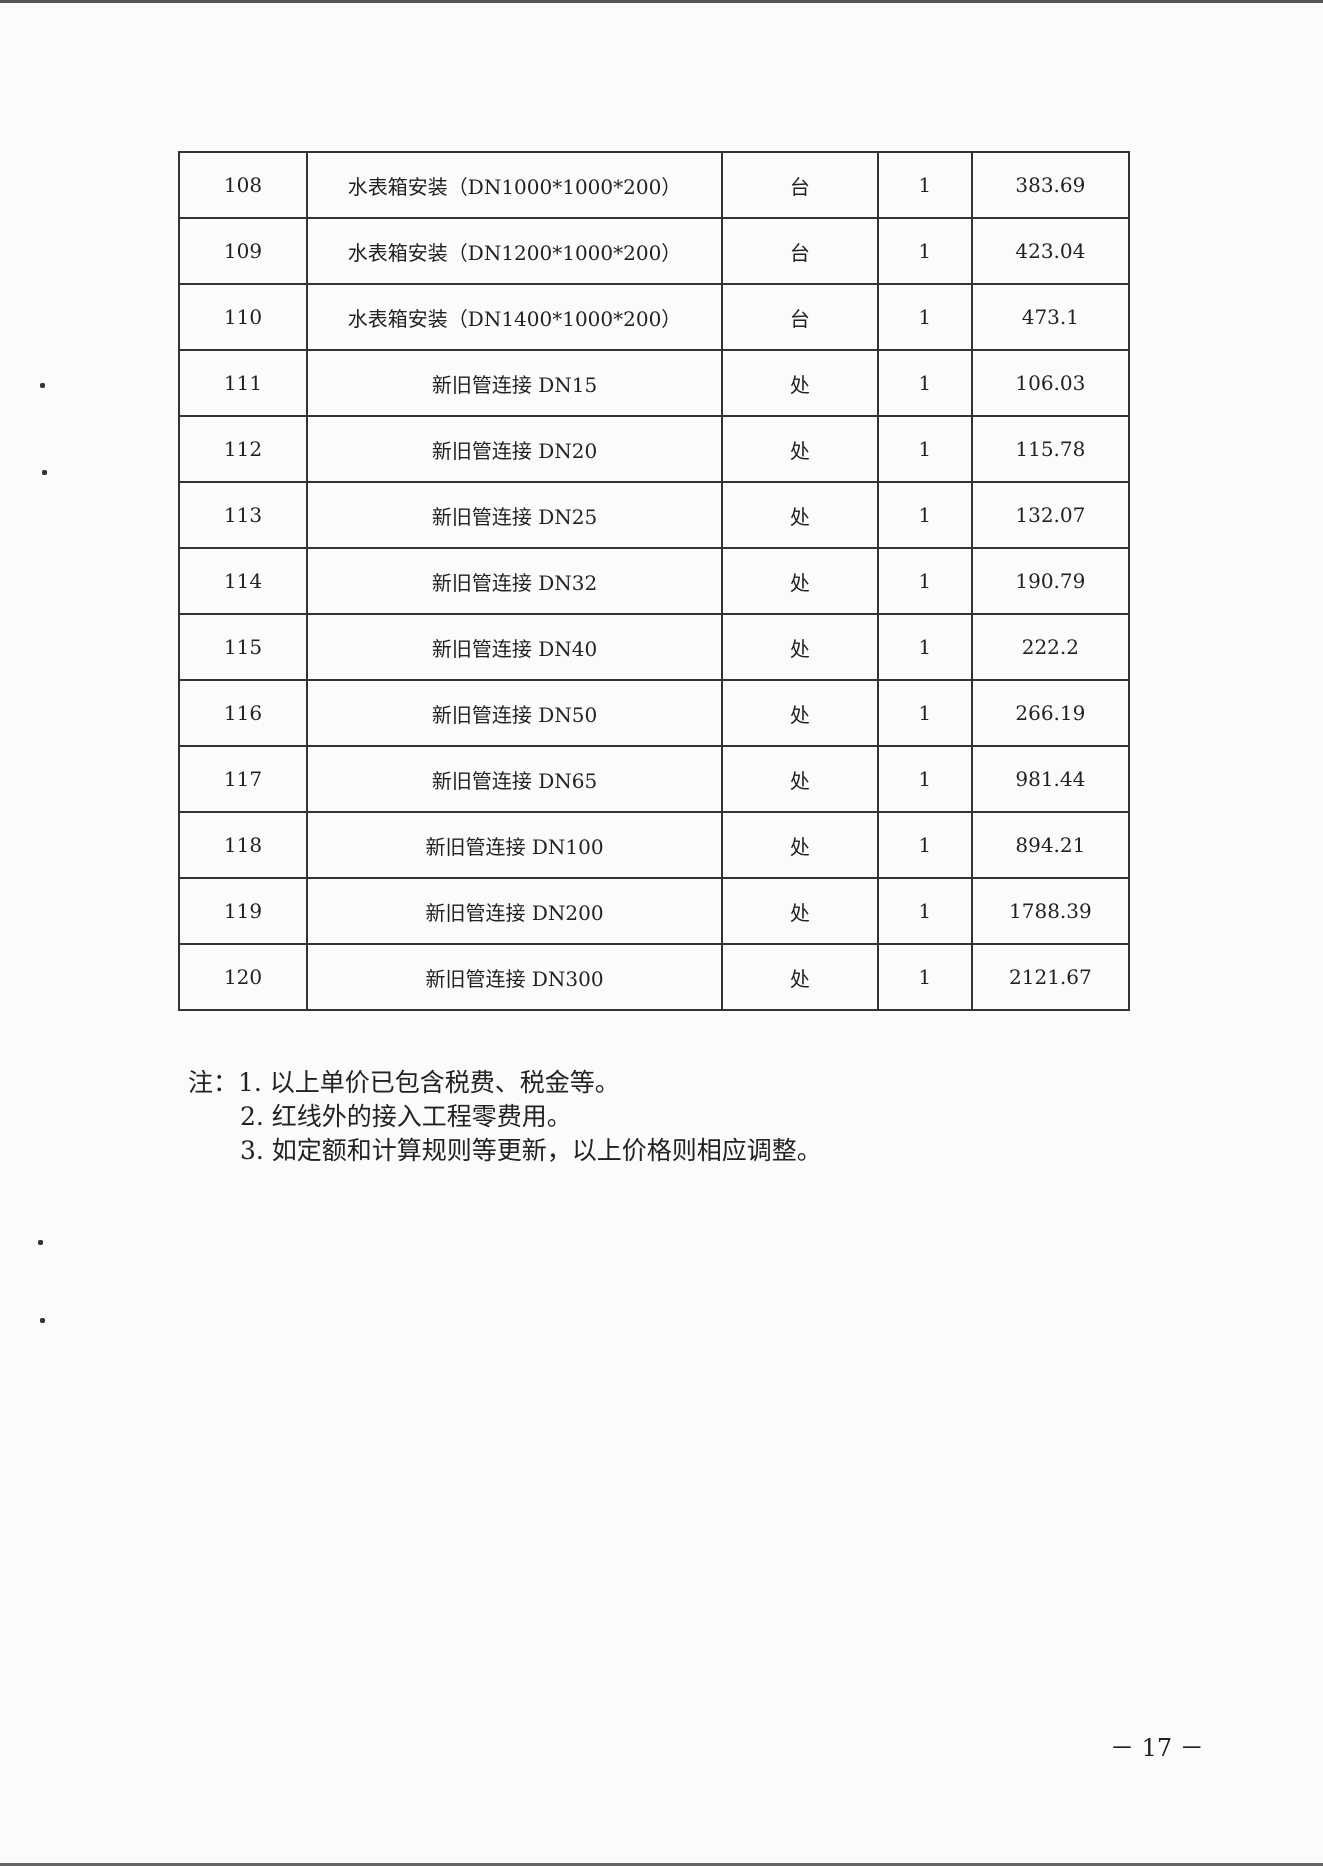 The image size is (1323, 1866). What do you see at coordinates (243, 383) in the screenshot?
I see `cell-item-no: 111` at bounding box center [243, 383].